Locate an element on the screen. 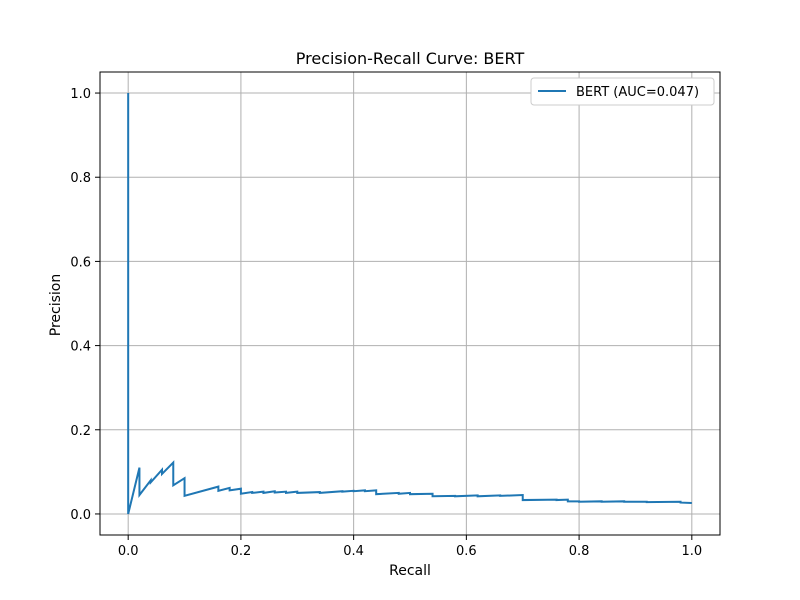 This screenshot has height=600, width=800. legend: BERT (AUC=0.047) is located at coordinates (622, 91).